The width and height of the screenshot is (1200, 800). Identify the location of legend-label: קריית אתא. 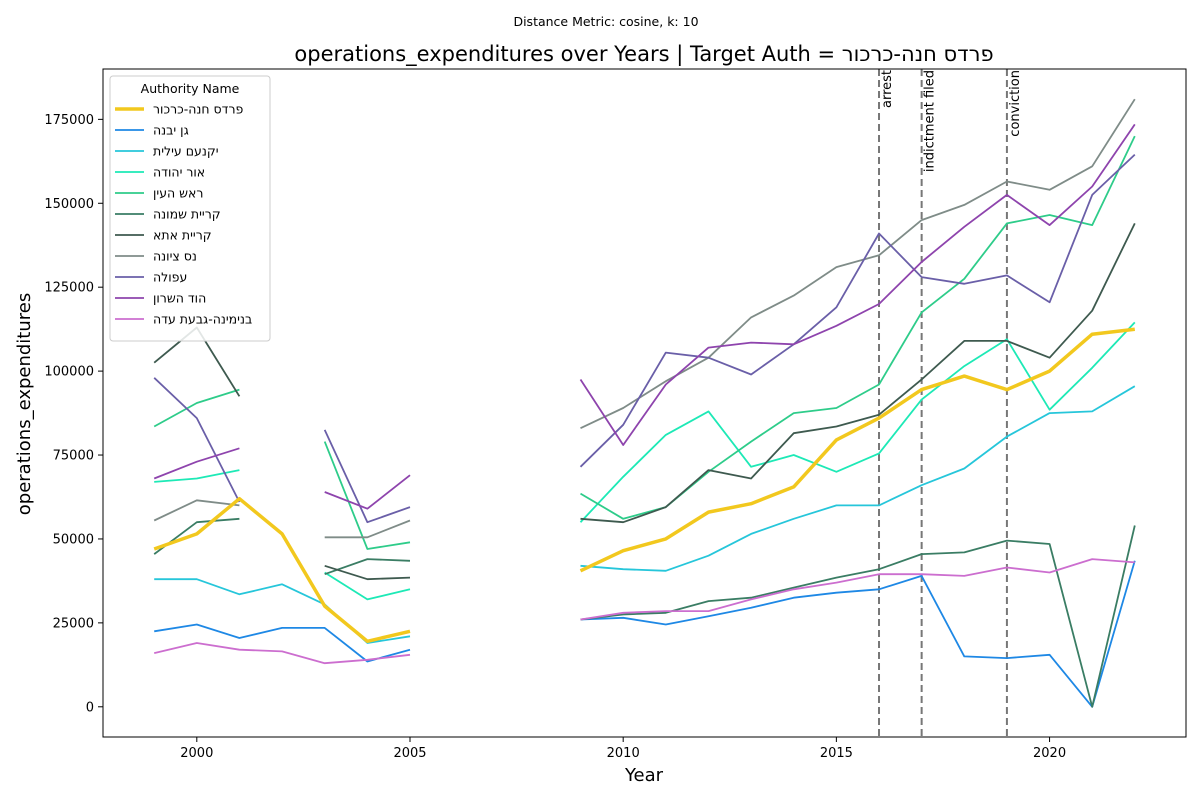
(182, 235).